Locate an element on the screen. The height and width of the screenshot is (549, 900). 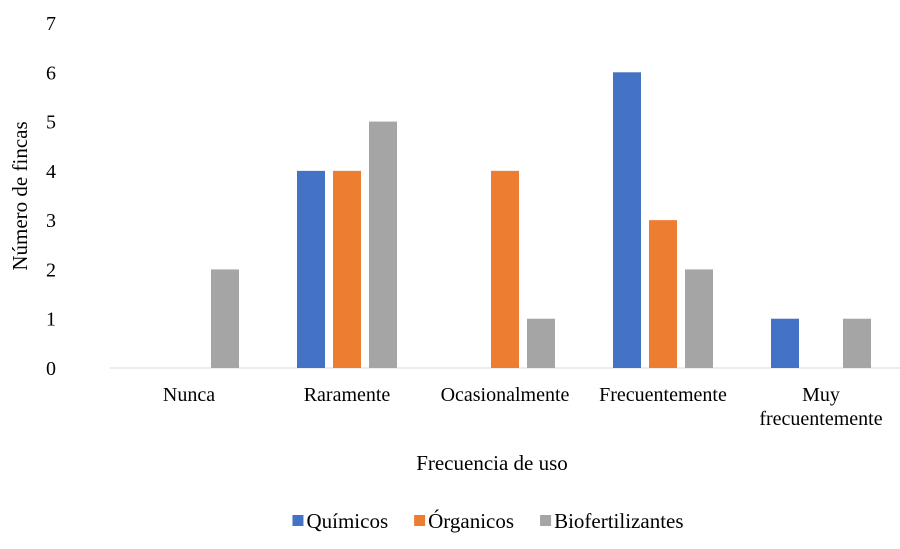
y-tick-label: 5 is located at coordinates (51, 123).